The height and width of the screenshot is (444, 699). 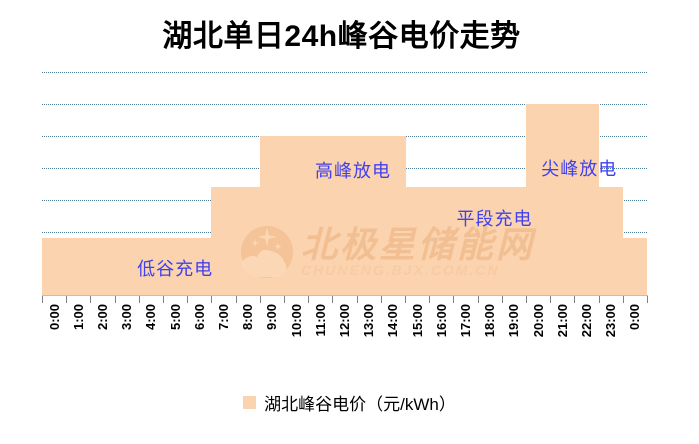 What do you see at coordinates (248, 317) in the screenshot?
I see `x-tick-label: 8:00` at bounding box center [248, 317].